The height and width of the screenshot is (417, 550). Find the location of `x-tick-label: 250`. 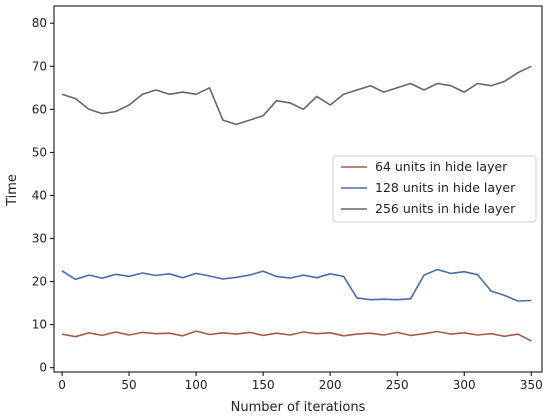

x-tick-label: 250 is located at coordinates (397, 385).